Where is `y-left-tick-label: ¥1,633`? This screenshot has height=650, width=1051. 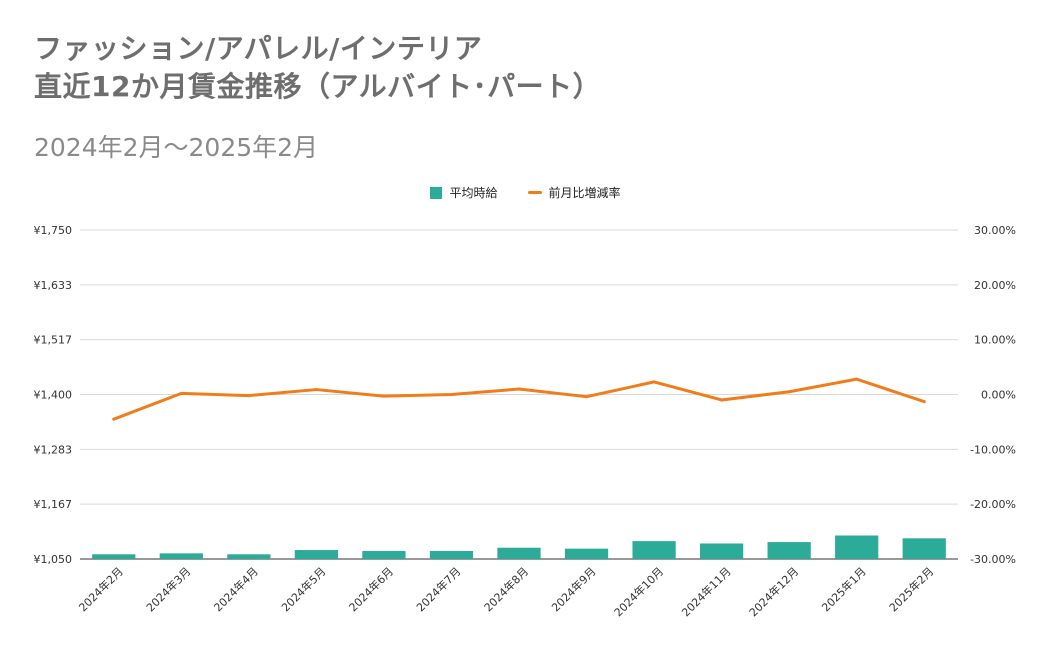
y-left-tick-label: ¥1,633 is located at coordinates (53, 285).